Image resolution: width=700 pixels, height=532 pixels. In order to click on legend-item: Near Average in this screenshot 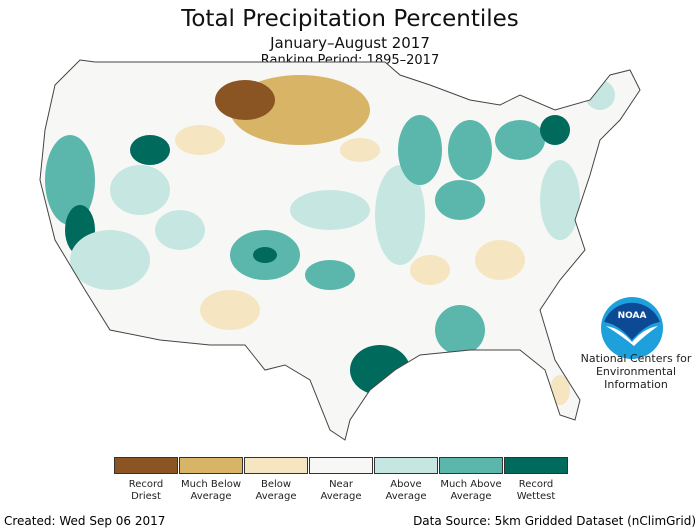, I will do `click(341, 480)`.